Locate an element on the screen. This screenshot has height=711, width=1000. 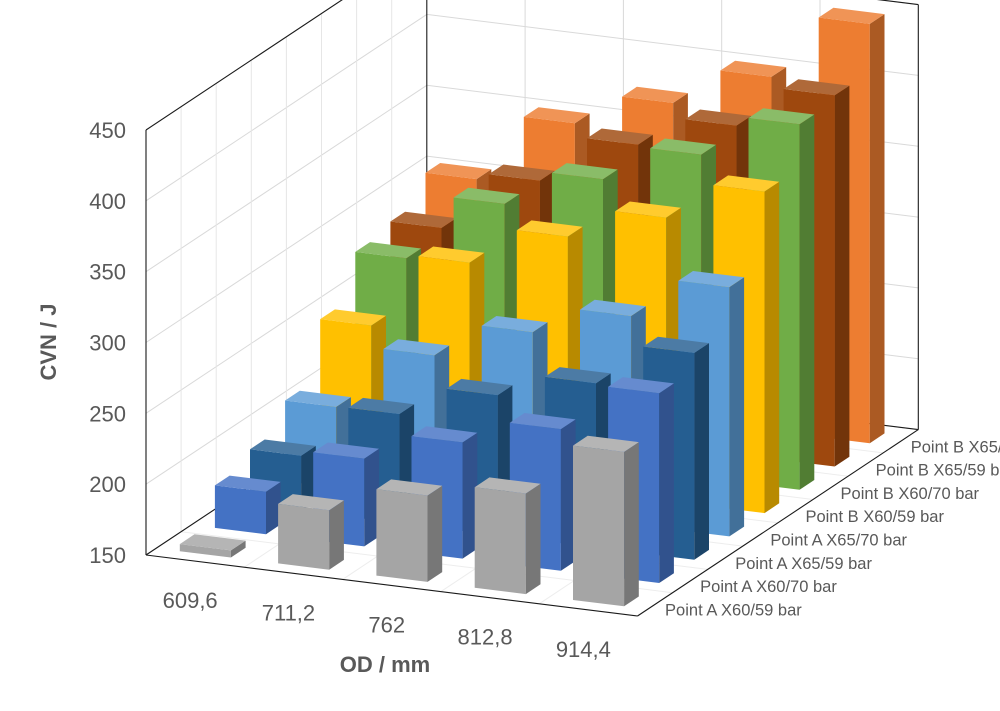
y-tick-label: 450 is located at coordinates (107, 130).